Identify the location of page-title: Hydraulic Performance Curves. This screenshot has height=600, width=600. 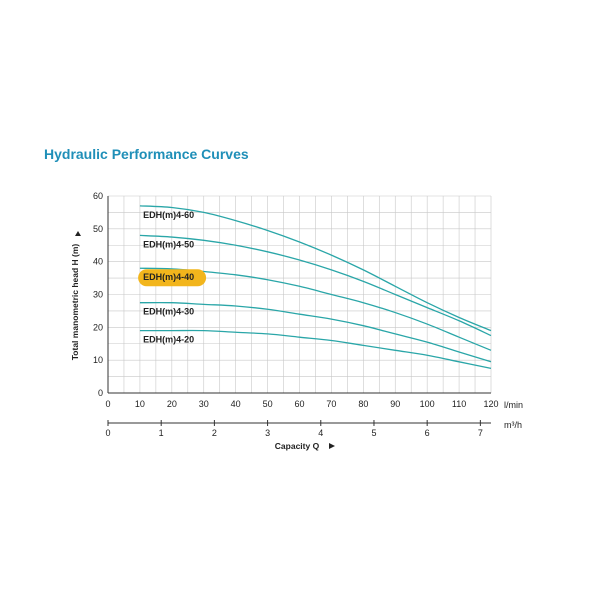
(146, 154).